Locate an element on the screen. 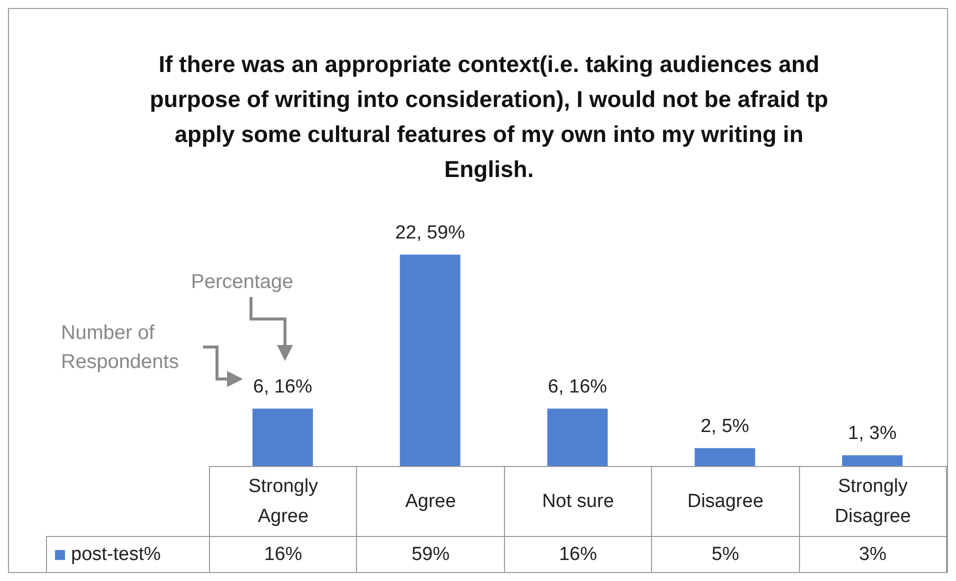 Image resolution: width=956 pixels, height=581 pixels. annotation: 1, 3% is located at coordinates (872, 433).